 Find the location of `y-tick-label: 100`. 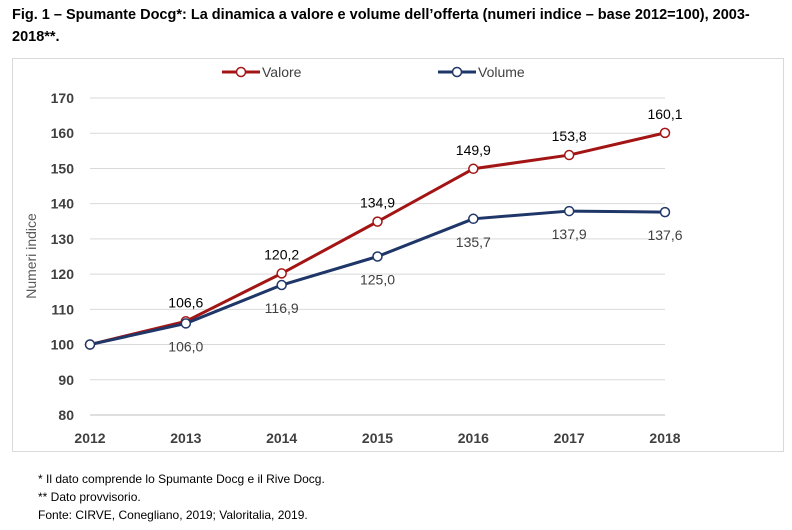

y-tick-label: 100 is located at coordinates (63, 345).